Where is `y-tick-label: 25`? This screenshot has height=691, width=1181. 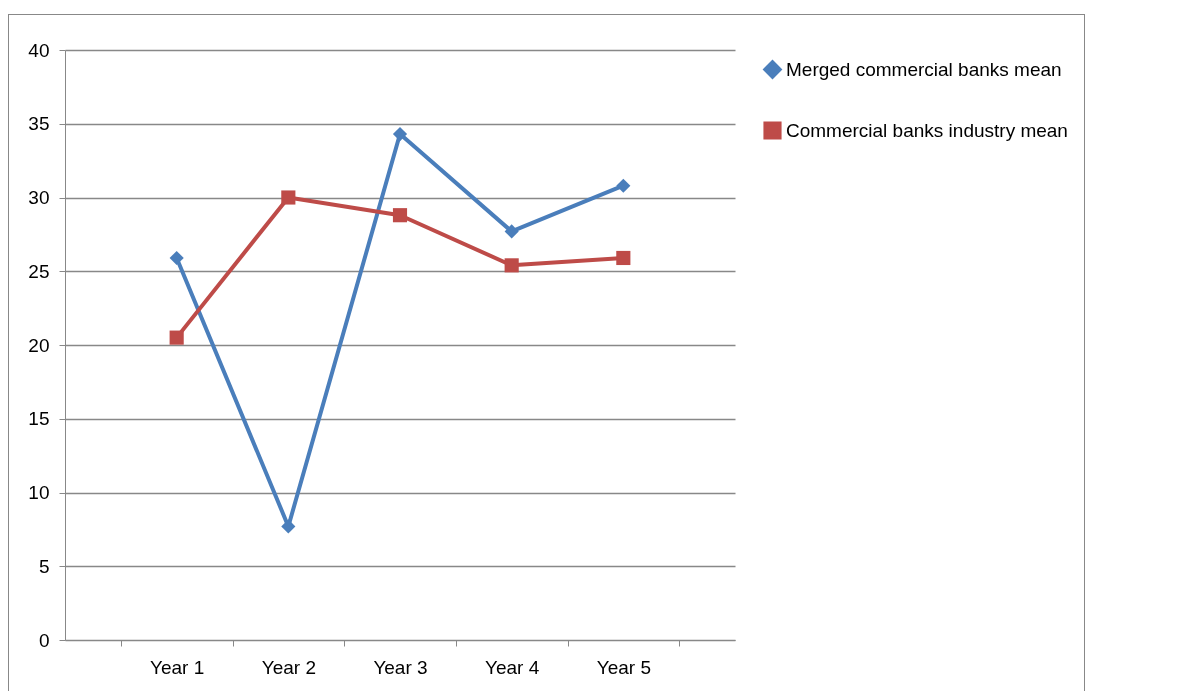
y-tick-label: 25 is located at coordinates (39, 271).